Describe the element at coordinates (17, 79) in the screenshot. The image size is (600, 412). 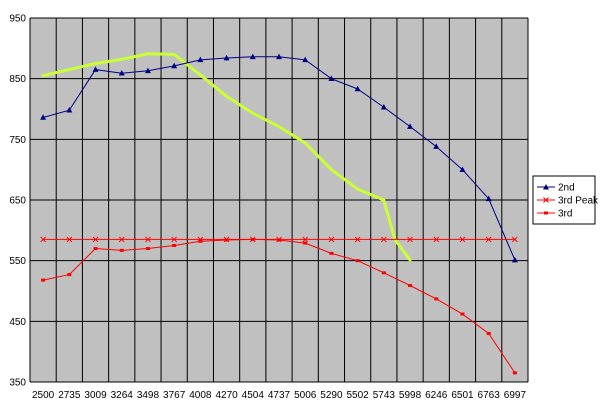
I see `y-tick-label: 850` at that location.